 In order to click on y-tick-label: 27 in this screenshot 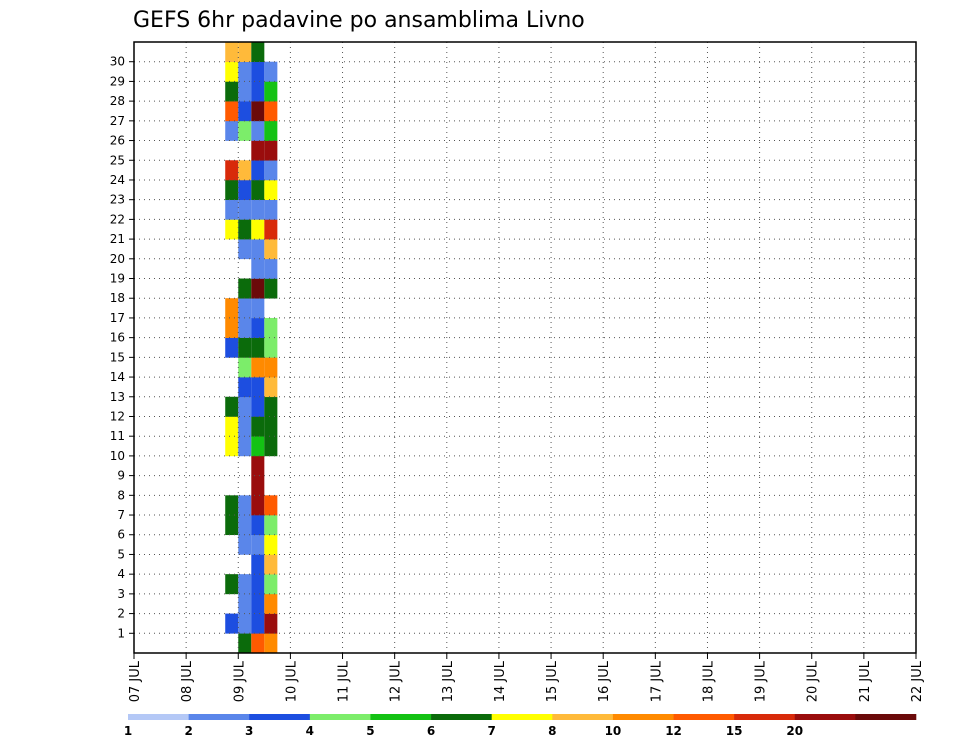, I will do `click(117, 121)`.